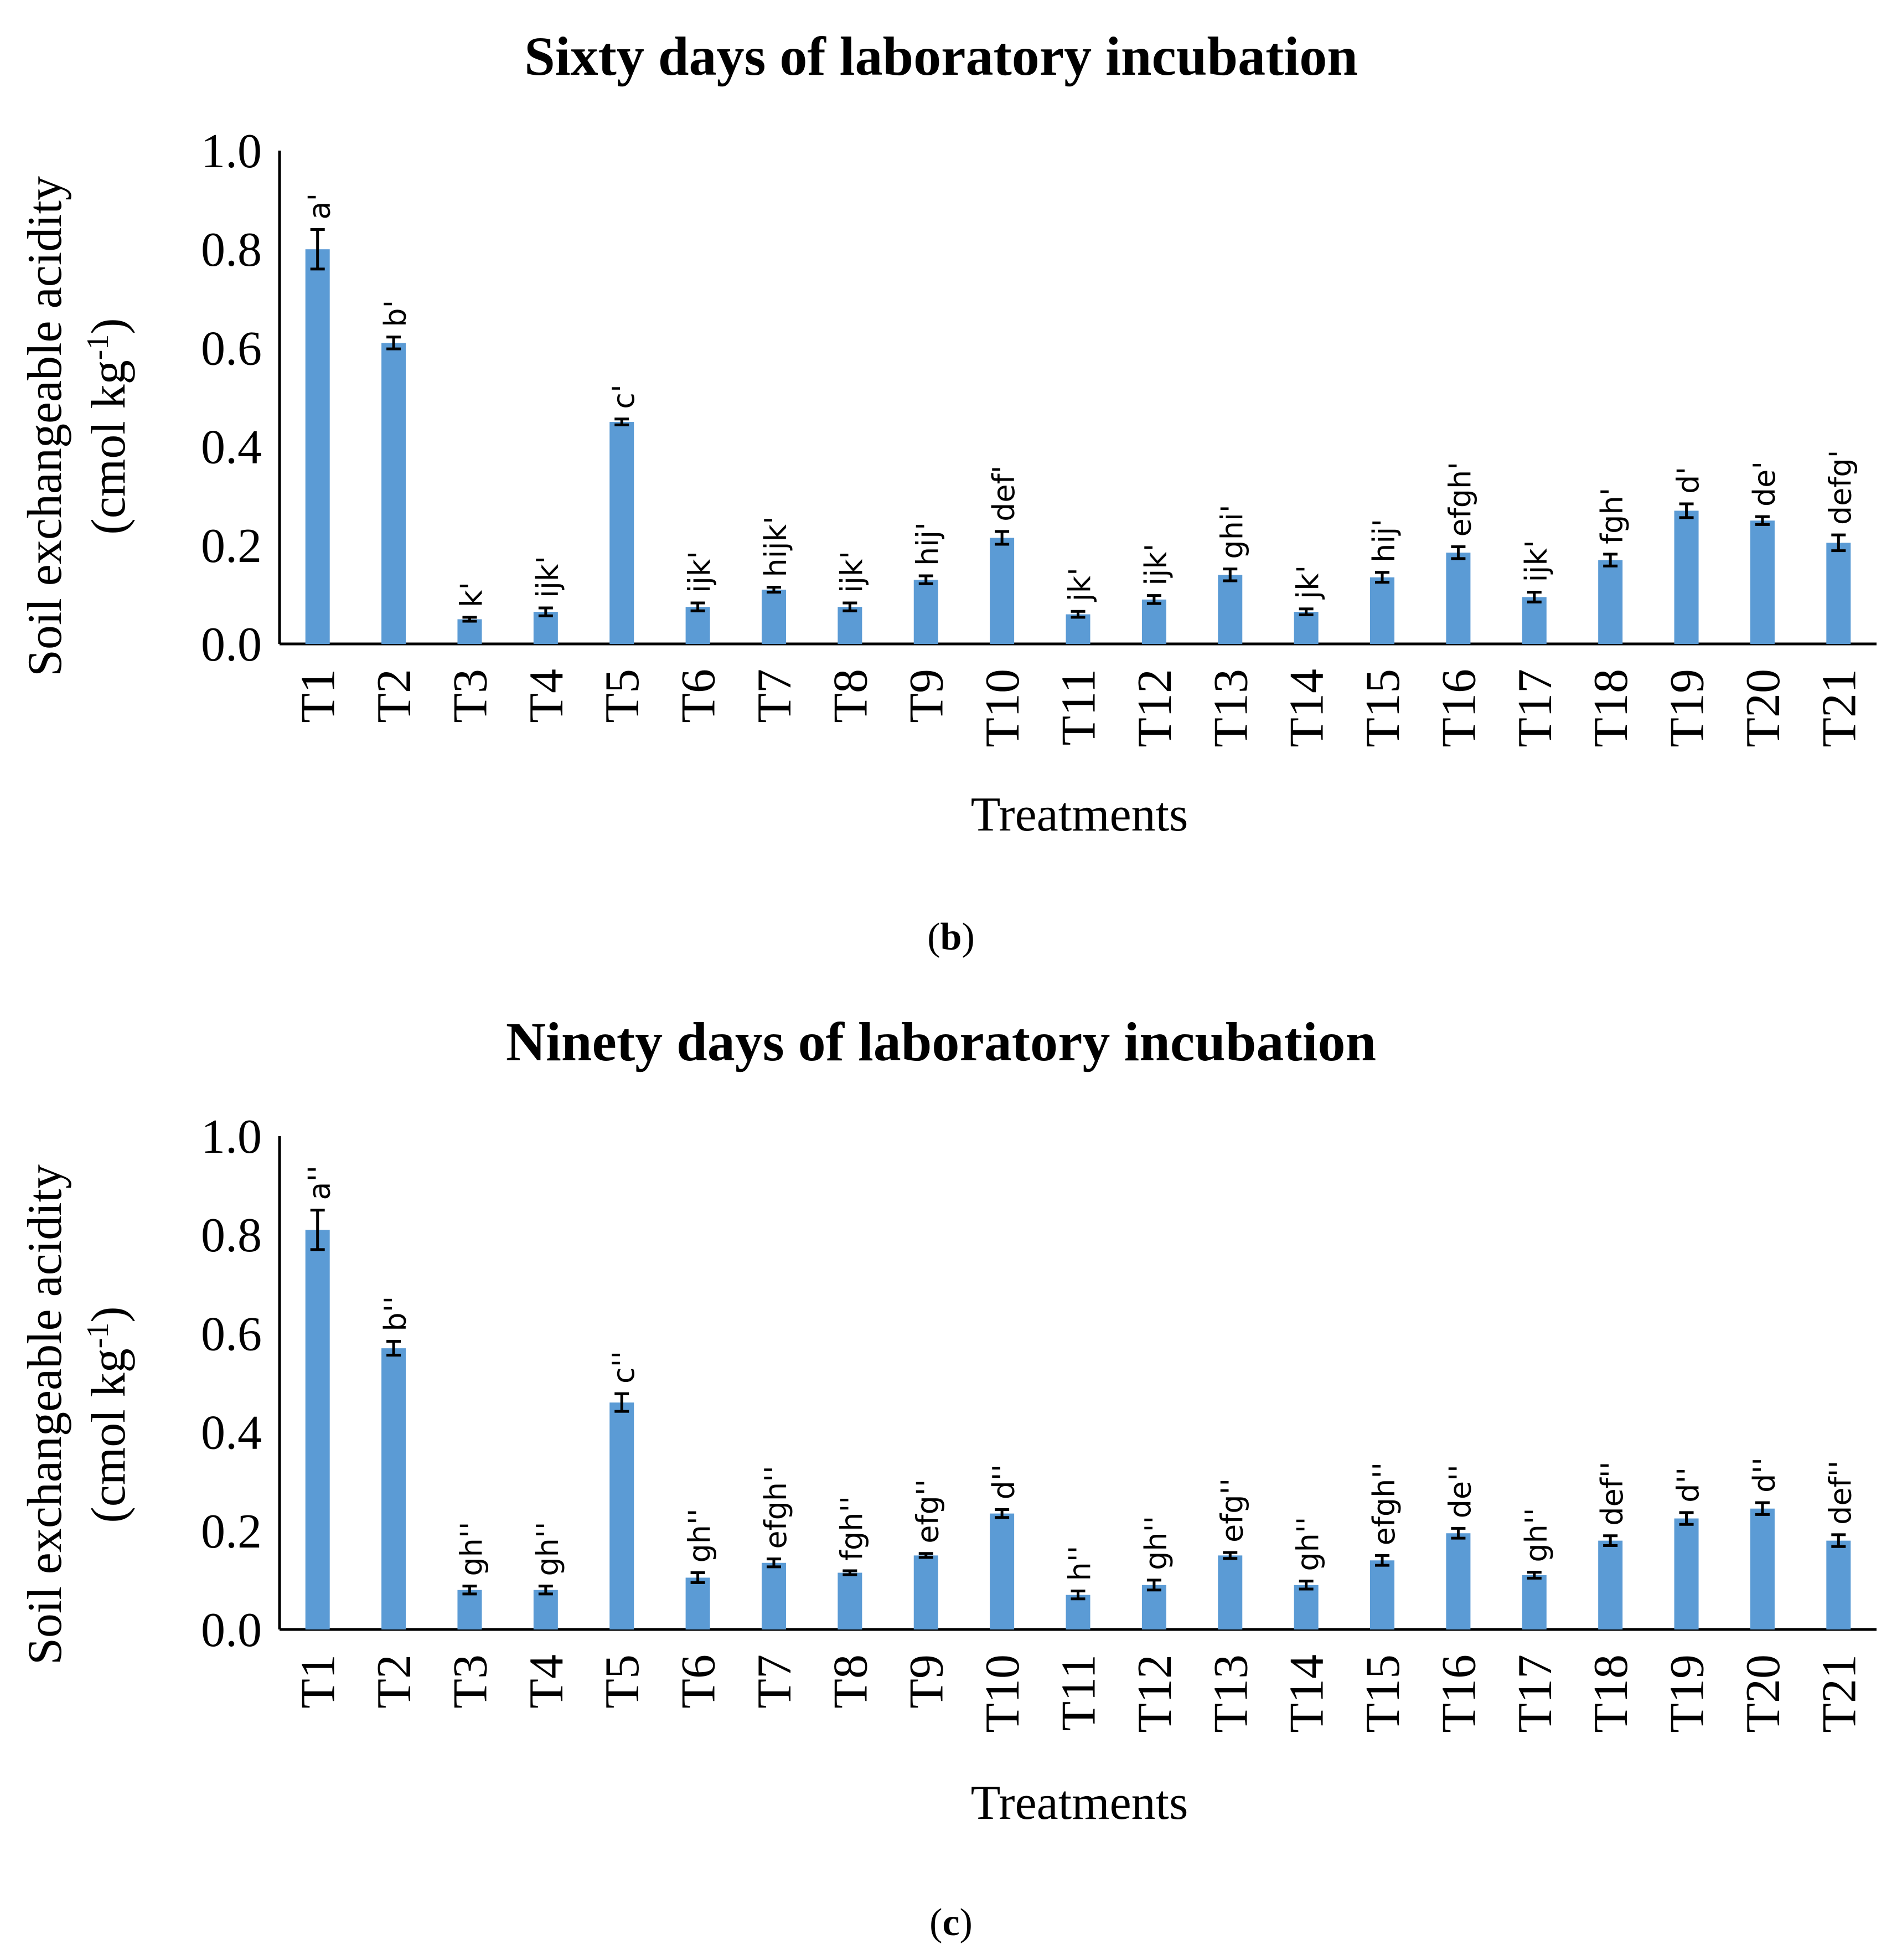  Describe the element at coordinates (927, 696) in the screenshot. I see `x-tick-label: T9` at that location.